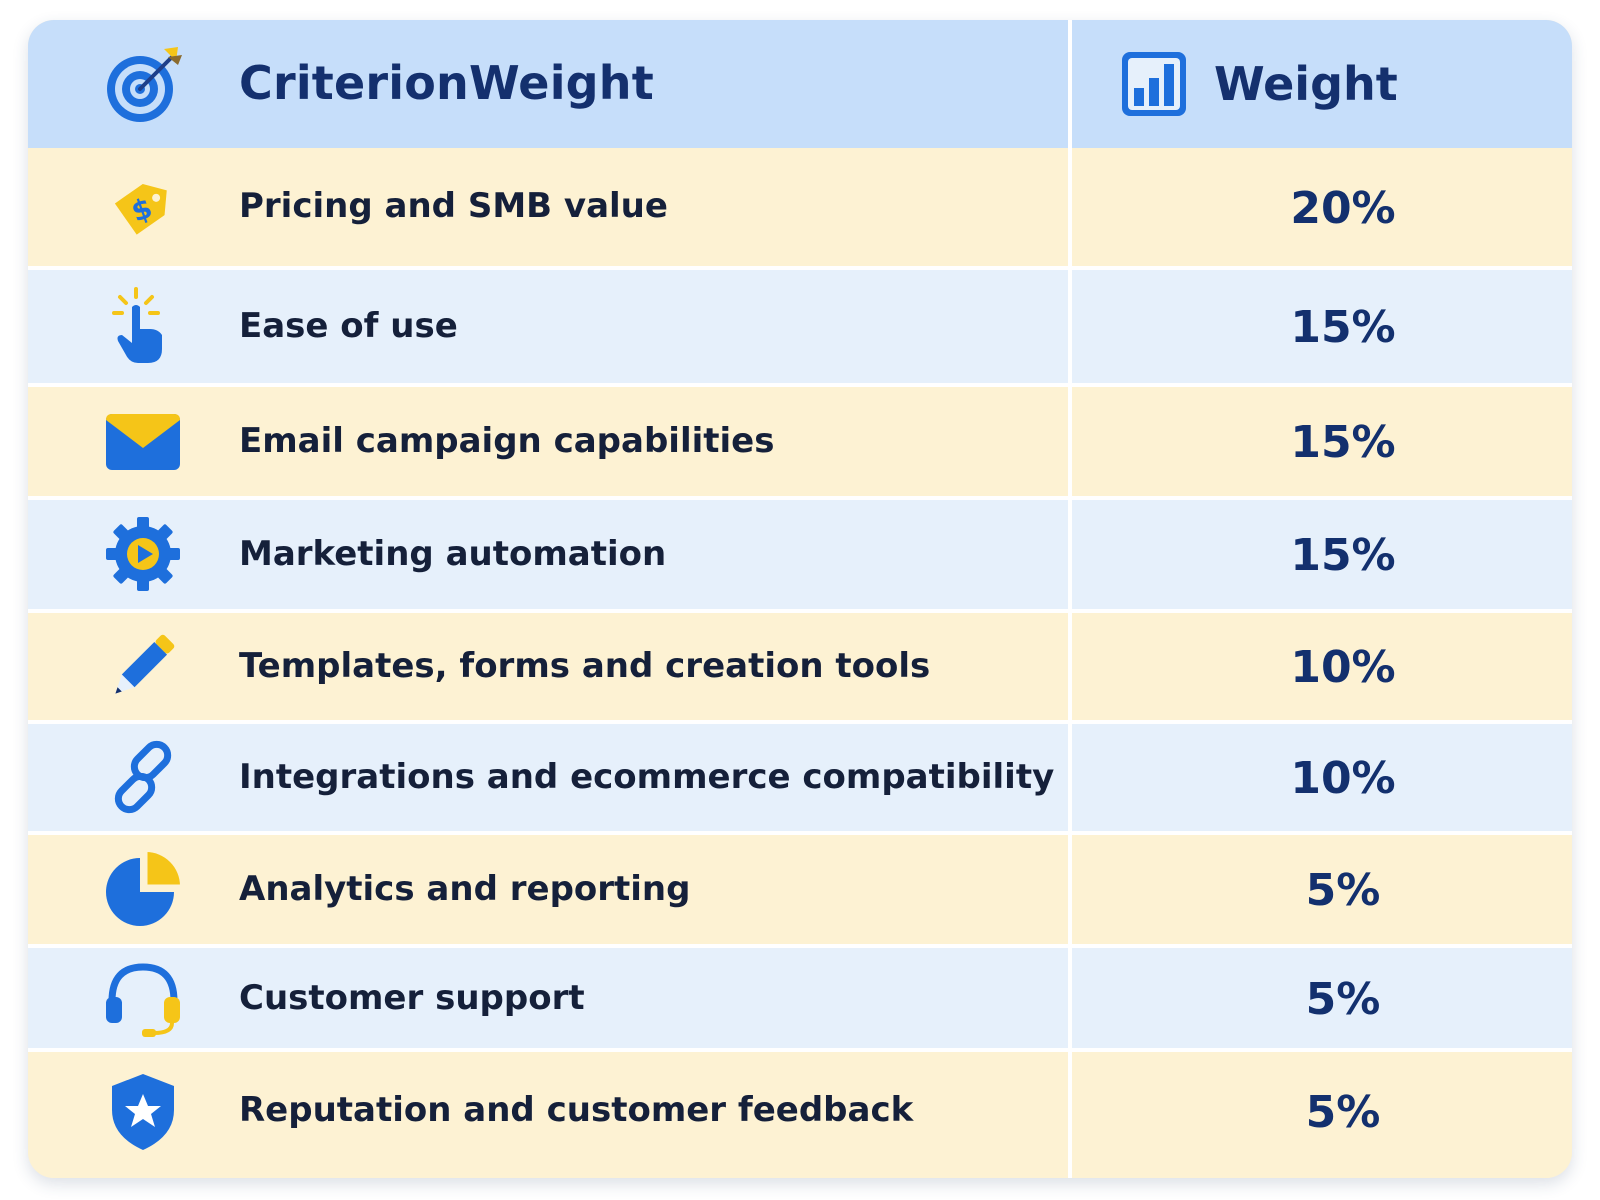  What do you see at coordinates (800, 84) in the screenshot?
I see `table-header: CriterionWeight Weight` at bounding box center [800, 84].